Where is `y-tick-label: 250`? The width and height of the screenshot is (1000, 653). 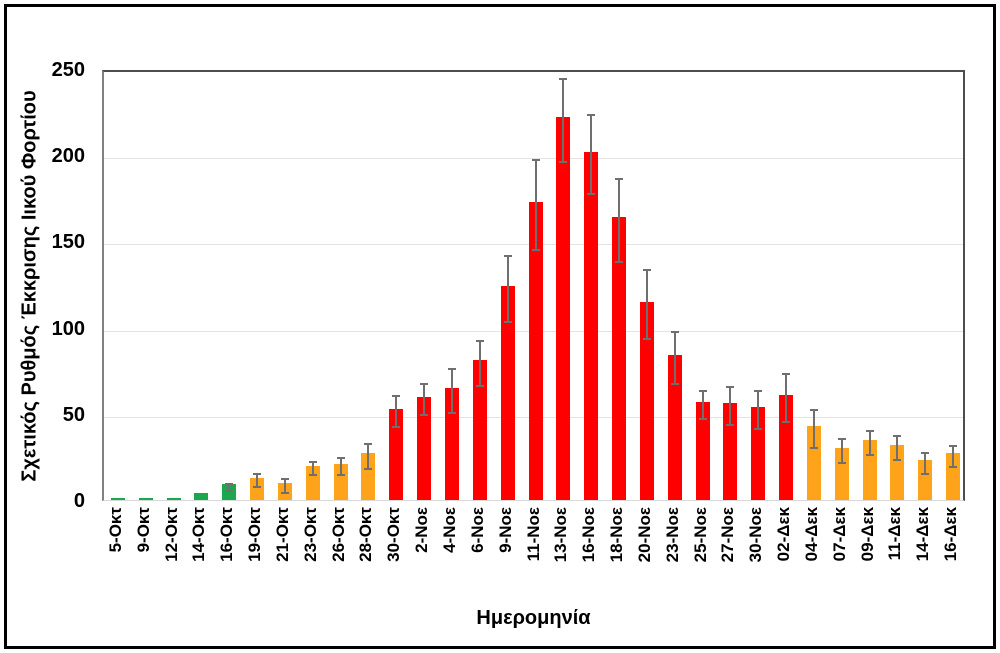 y-tick-label: 250 is located at coordinates (68, 70).